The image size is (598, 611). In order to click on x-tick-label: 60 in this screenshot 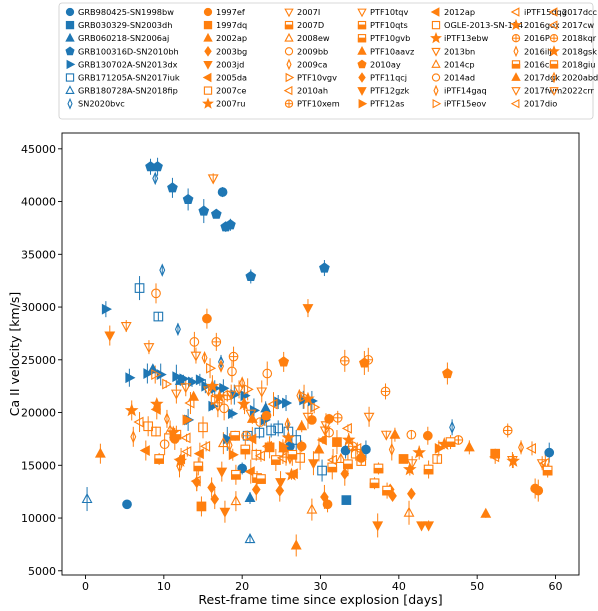, I will do `click(556, 586)`.